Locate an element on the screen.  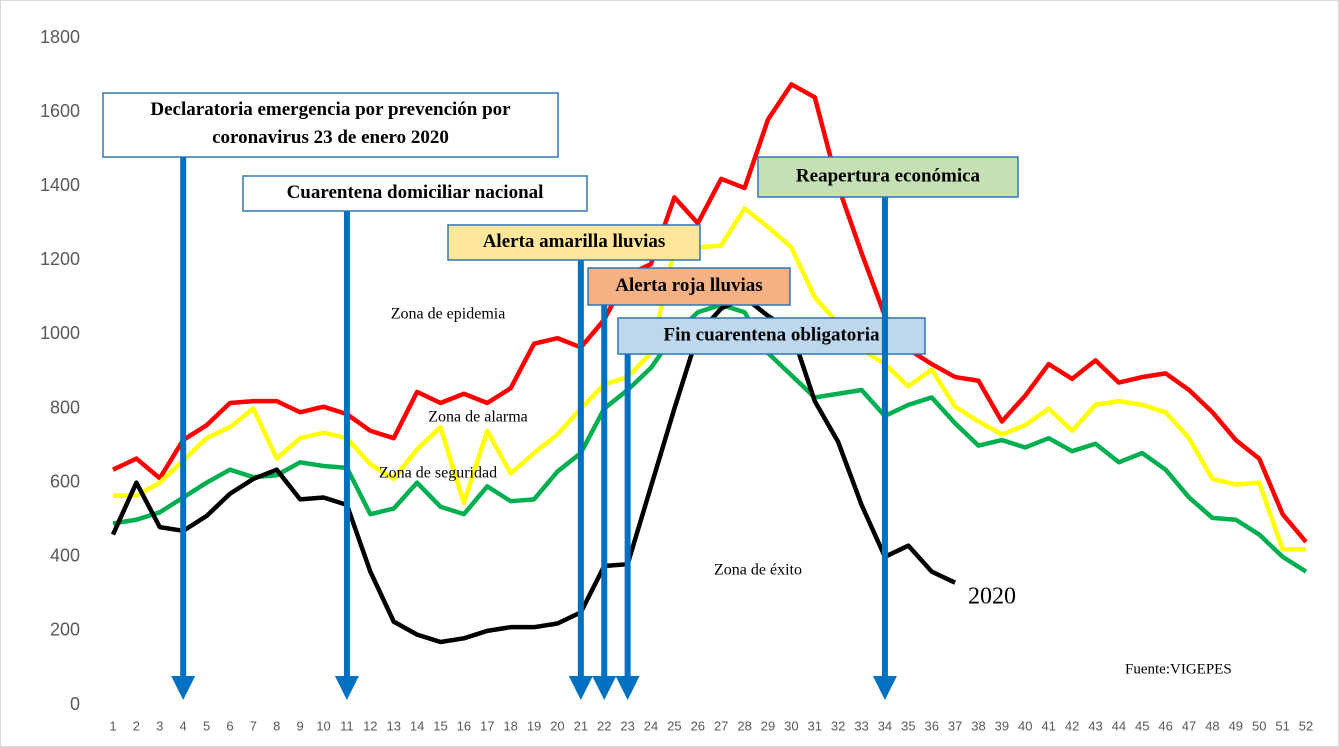
x-tick-label: 15 is located at coordinates (440, 725).